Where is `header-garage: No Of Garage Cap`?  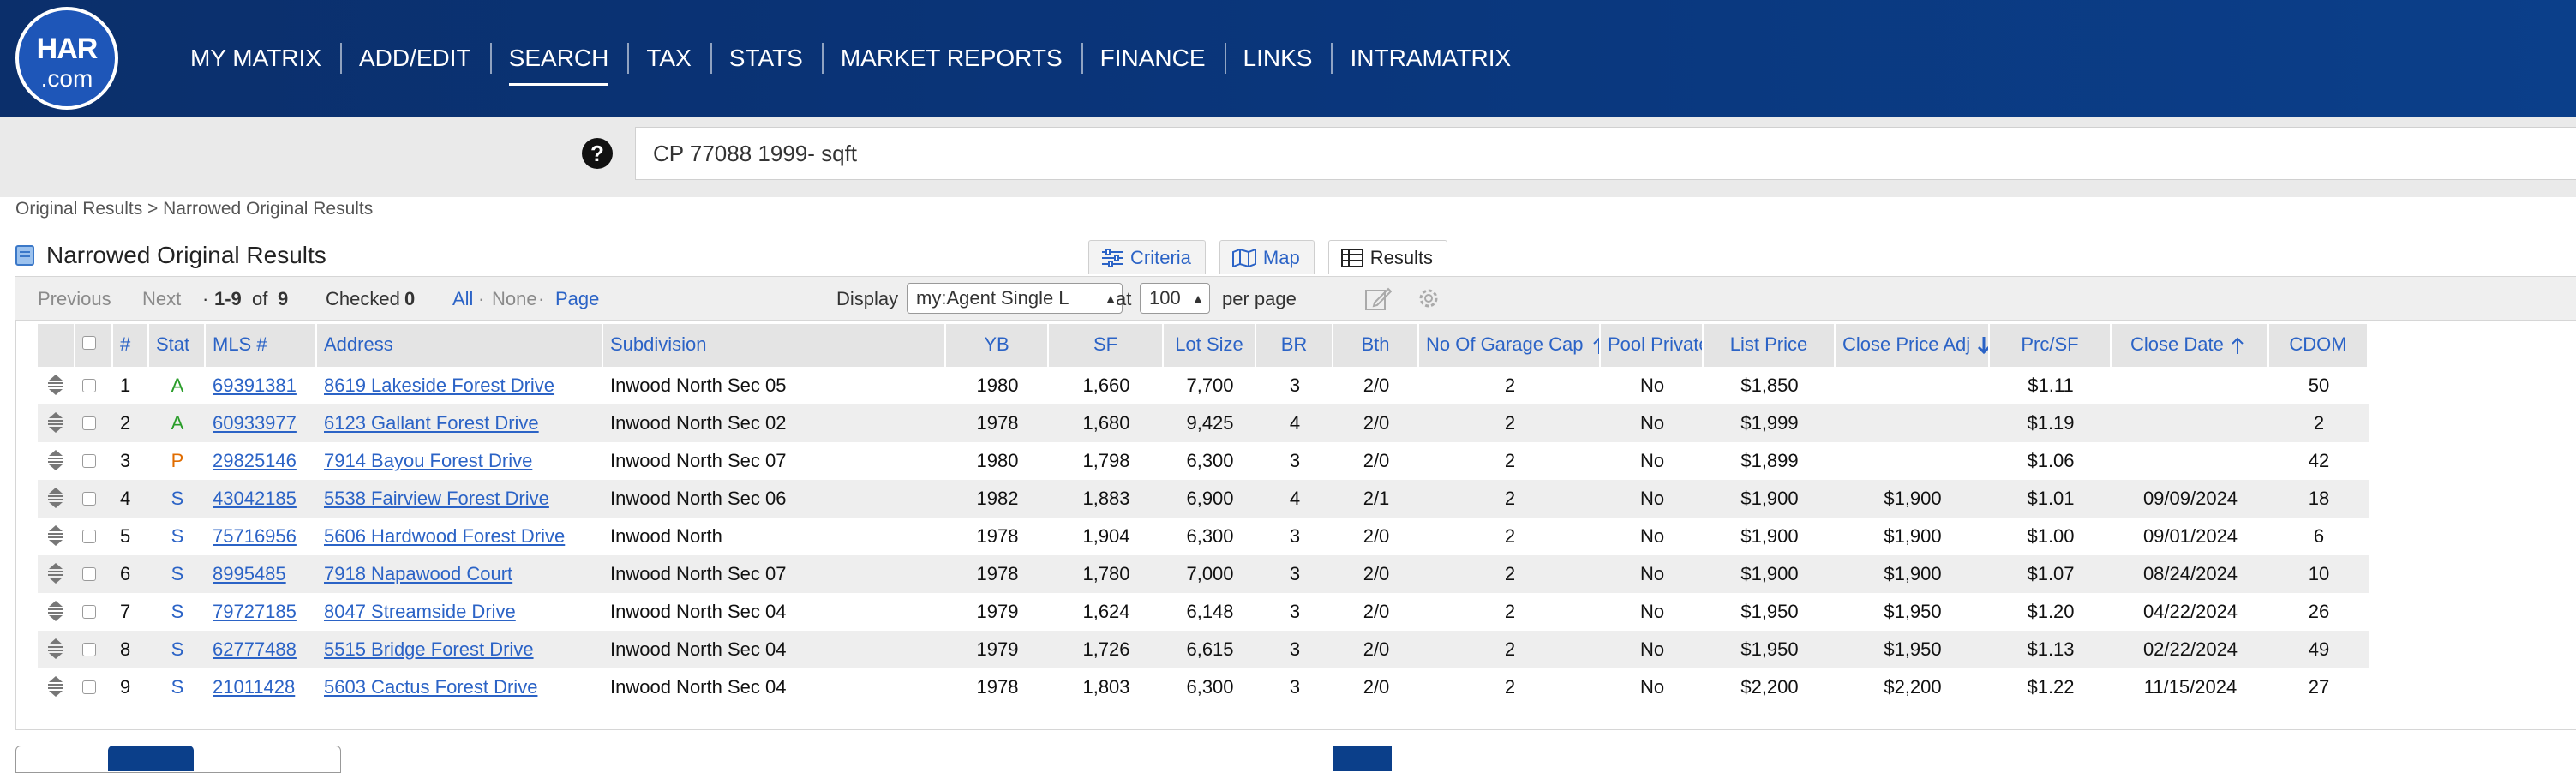 header-garage: No Of Garage Cap is located at coordinates (1510, 345).